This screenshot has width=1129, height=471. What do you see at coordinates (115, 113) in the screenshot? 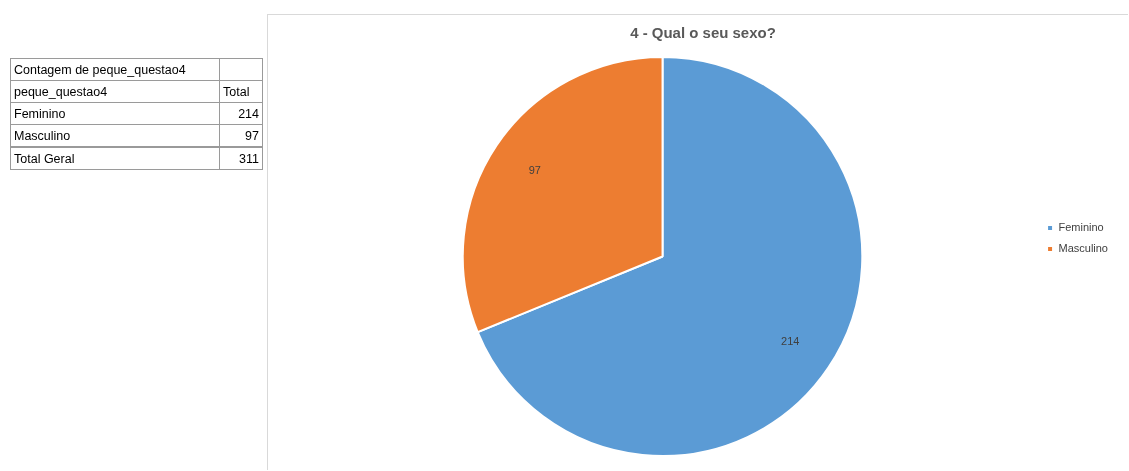
I see `category-label: Feminino` at bounding box center [115, 113].